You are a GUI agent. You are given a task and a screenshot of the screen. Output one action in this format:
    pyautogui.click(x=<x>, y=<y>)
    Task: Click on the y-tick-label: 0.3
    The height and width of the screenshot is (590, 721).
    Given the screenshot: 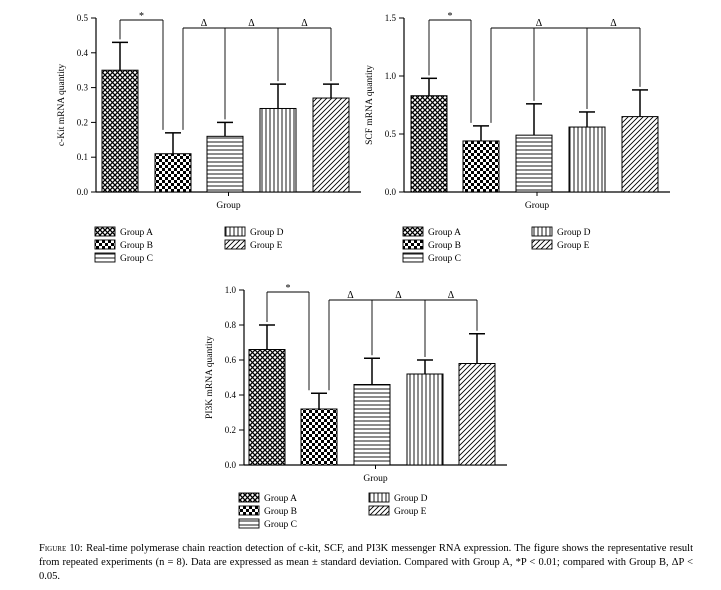 What is the action you would take?
    pyautogui.click(x=83, y=88)
    